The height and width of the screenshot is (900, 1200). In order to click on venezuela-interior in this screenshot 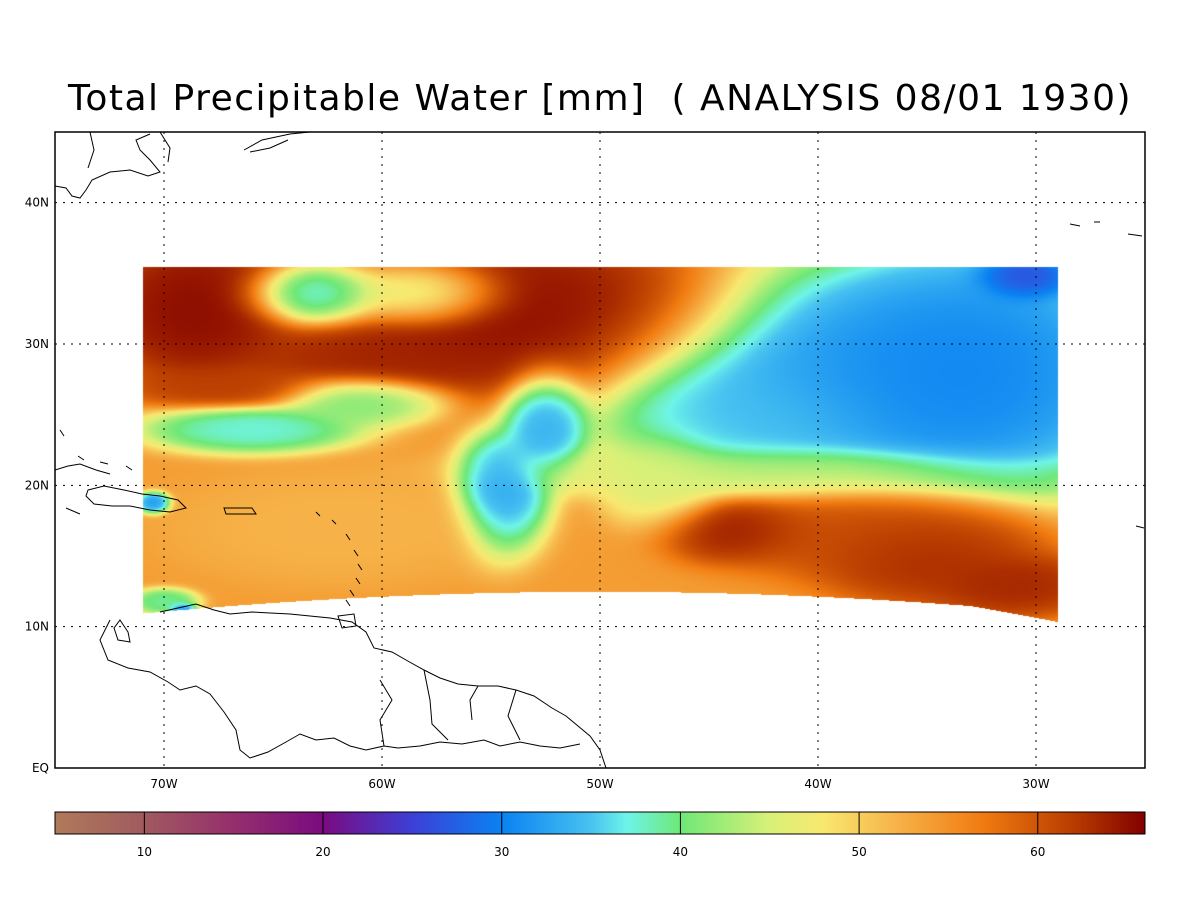, I will do `click(340, 689)`.